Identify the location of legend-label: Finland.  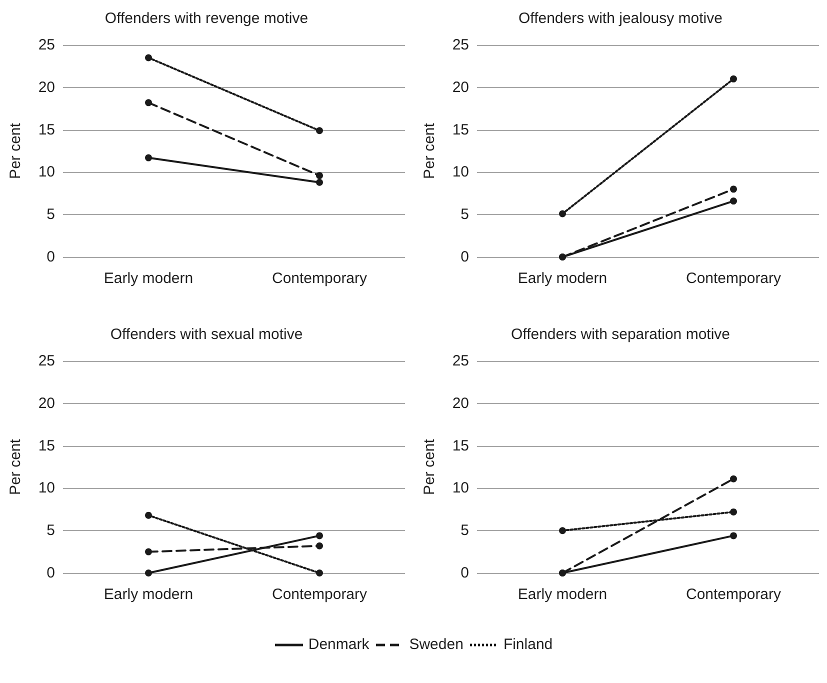
(528, 644).